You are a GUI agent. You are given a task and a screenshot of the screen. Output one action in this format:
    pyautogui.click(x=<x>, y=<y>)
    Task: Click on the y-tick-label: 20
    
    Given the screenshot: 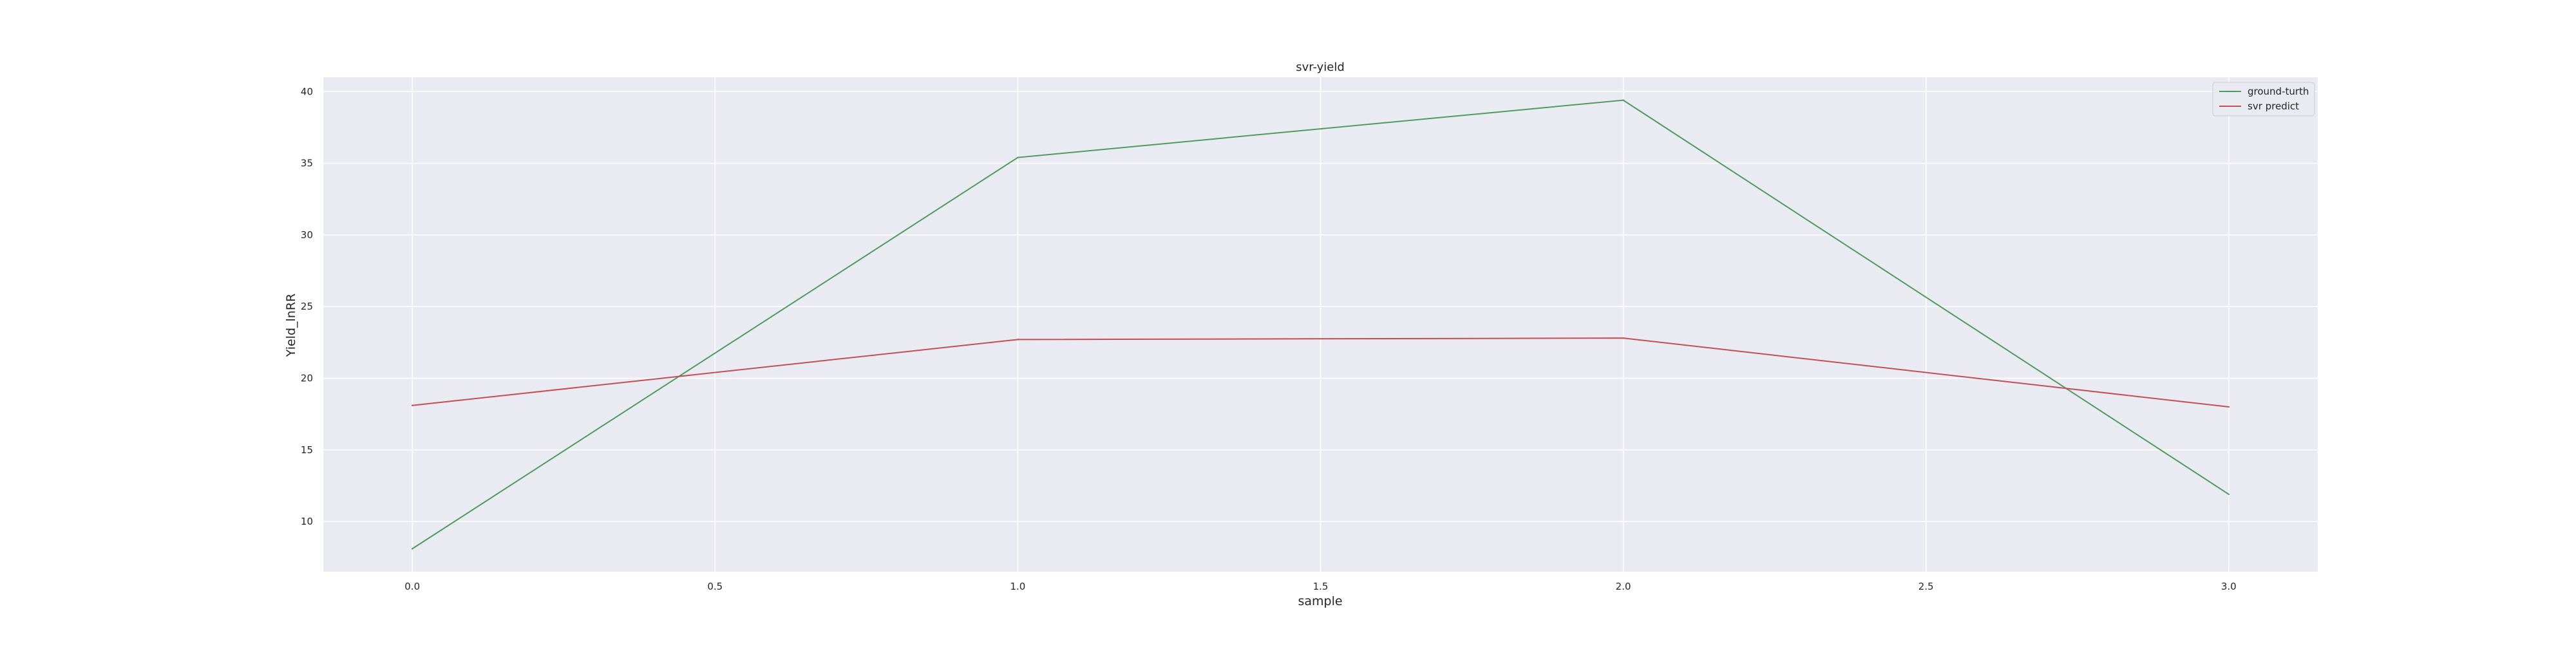 What is the action you would take?
    pyautogui.click(x=307, y=378)
    